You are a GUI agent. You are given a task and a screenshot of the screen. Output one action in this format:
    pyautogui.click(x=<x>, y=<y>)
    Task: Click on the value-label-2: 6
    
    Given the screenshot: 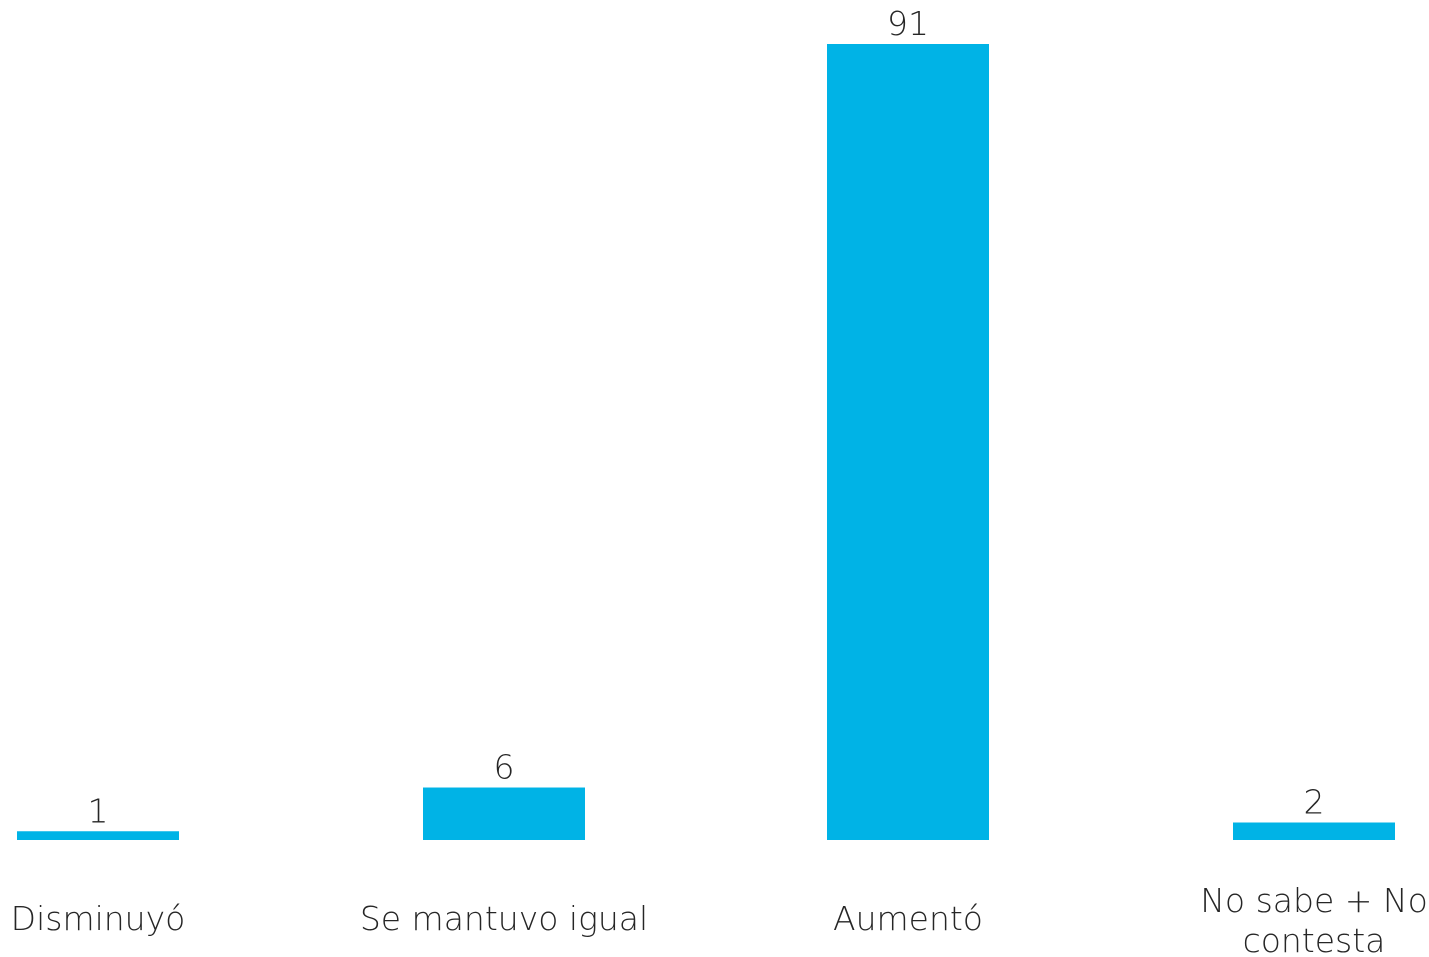 What is the action you would take?
    pyautogui.click(x=504, y=767)
    